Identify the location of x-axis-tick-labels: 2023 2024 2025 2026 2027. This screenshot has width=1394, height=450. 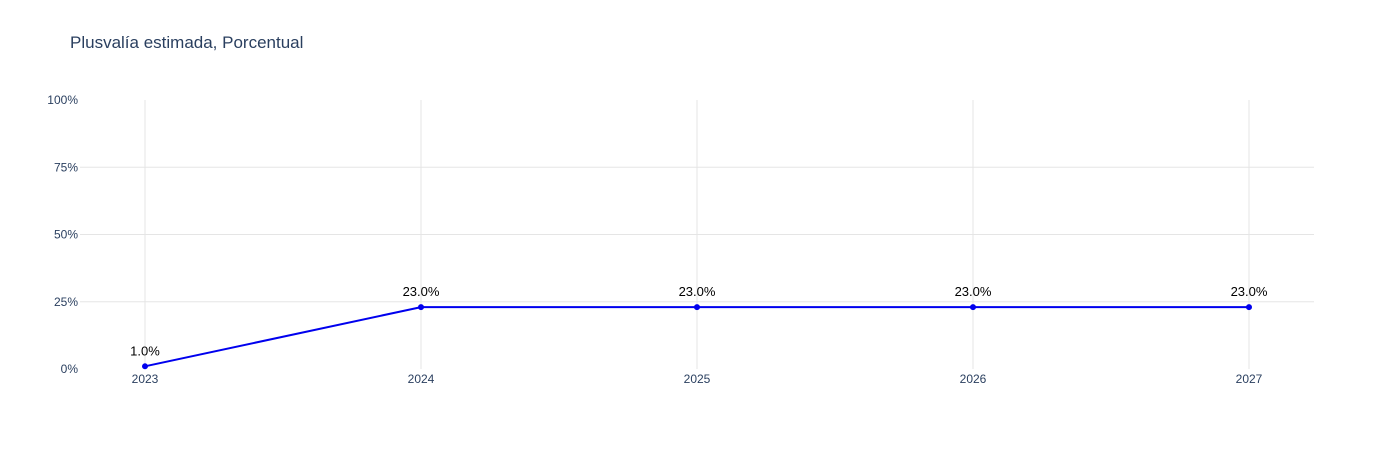
(697, 379).